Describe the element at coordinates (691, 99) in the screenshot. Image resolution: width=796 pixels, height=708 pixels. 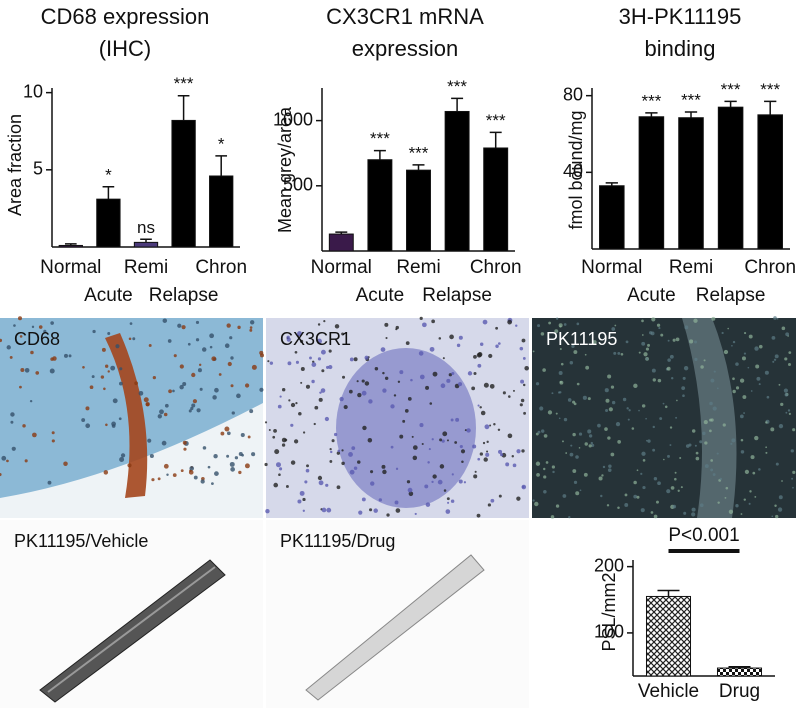
I see `significance-label: ***` at that location.